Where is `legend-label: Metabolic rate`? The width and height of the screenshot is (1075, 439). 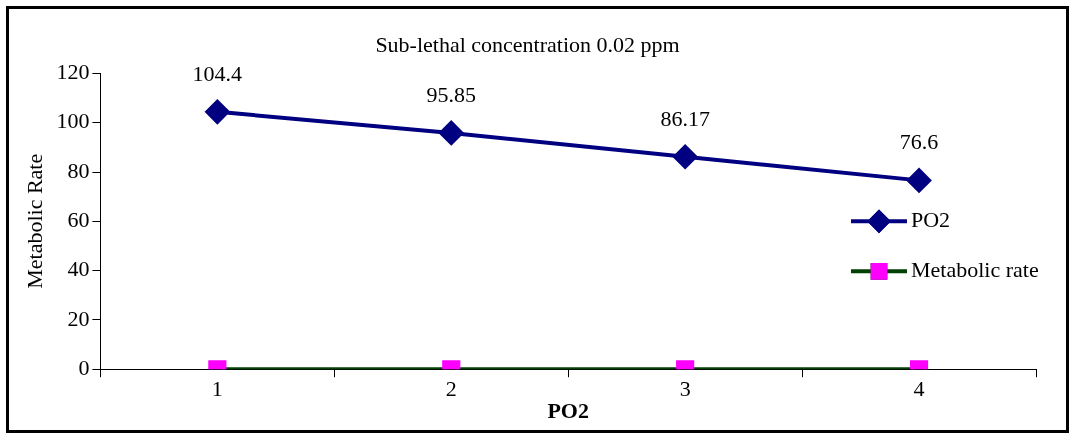 legend-label: Metabolic rate is located at coordinates (975, 270).